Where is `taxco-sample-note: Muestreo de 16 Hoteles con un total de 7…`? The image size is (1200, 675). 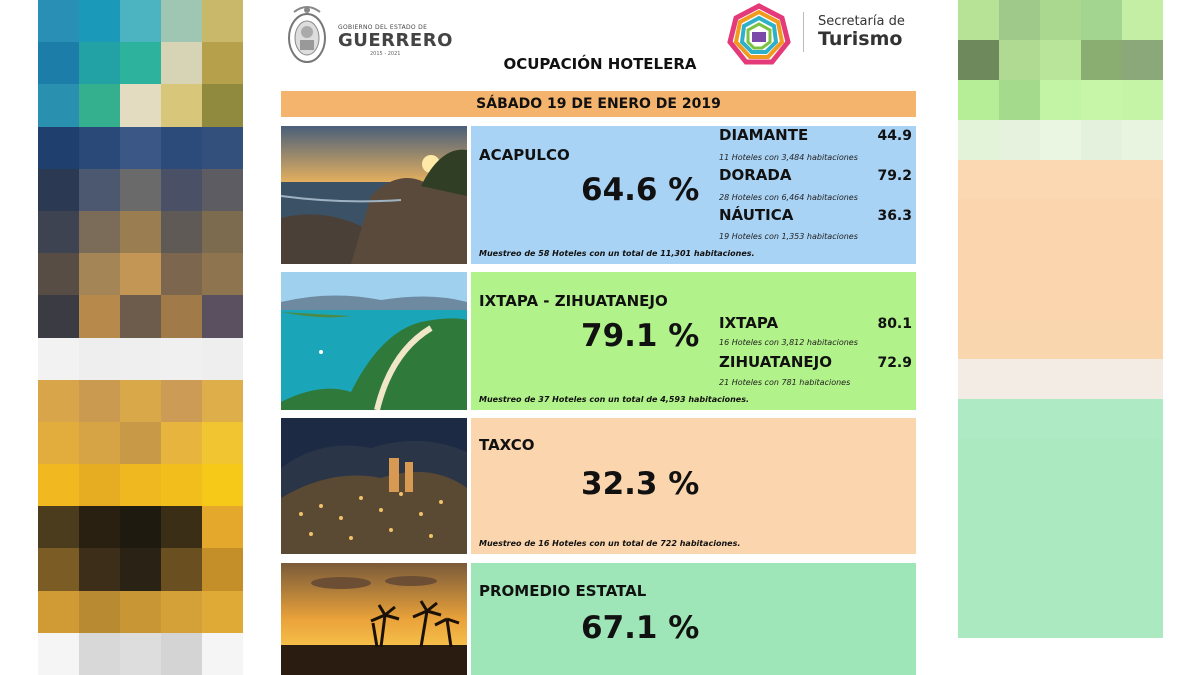 taxco-sample-note: Muestreo de 16 Hoteles con un total de 7… is located at coordinates (610, 543).